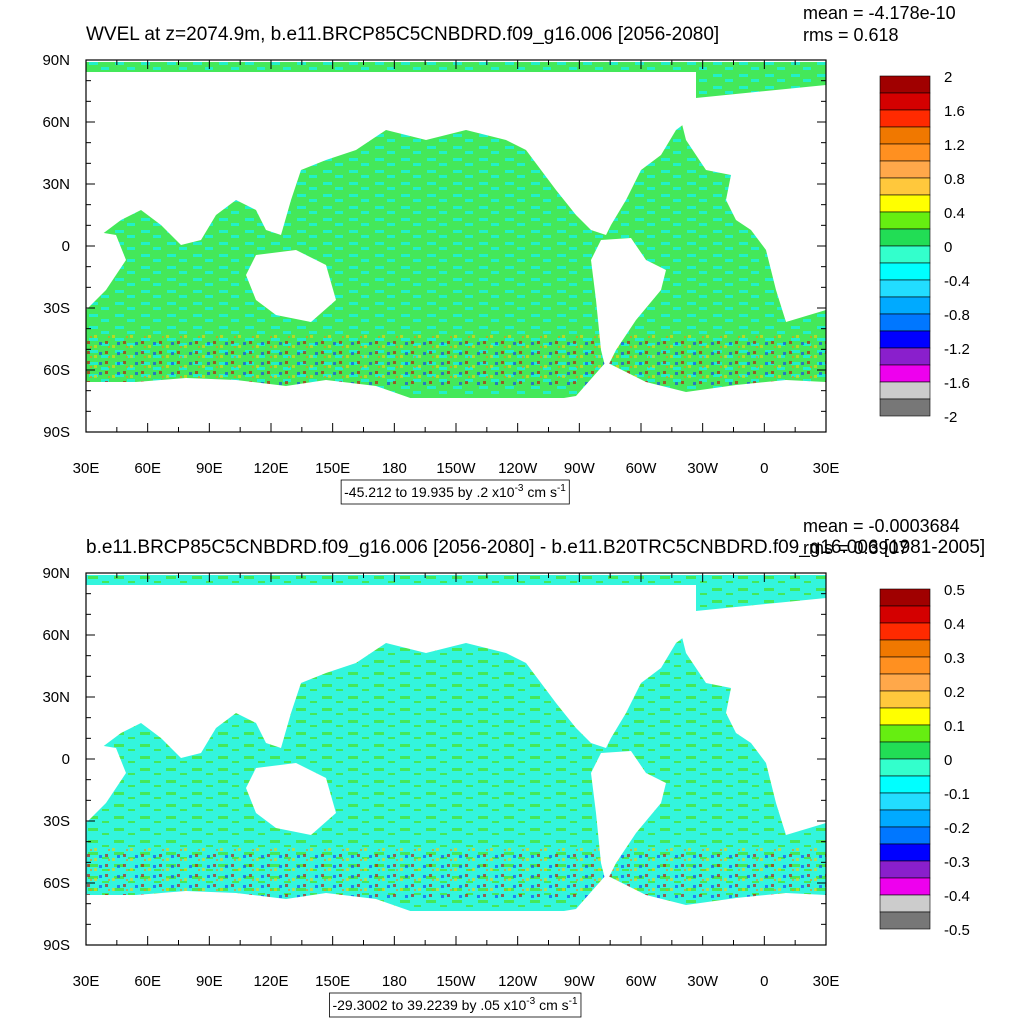  What do you see at coordinates (954, 145) in the screenshot?
I see `colorbar-label: 1.2` at bounding box center [954, 145].